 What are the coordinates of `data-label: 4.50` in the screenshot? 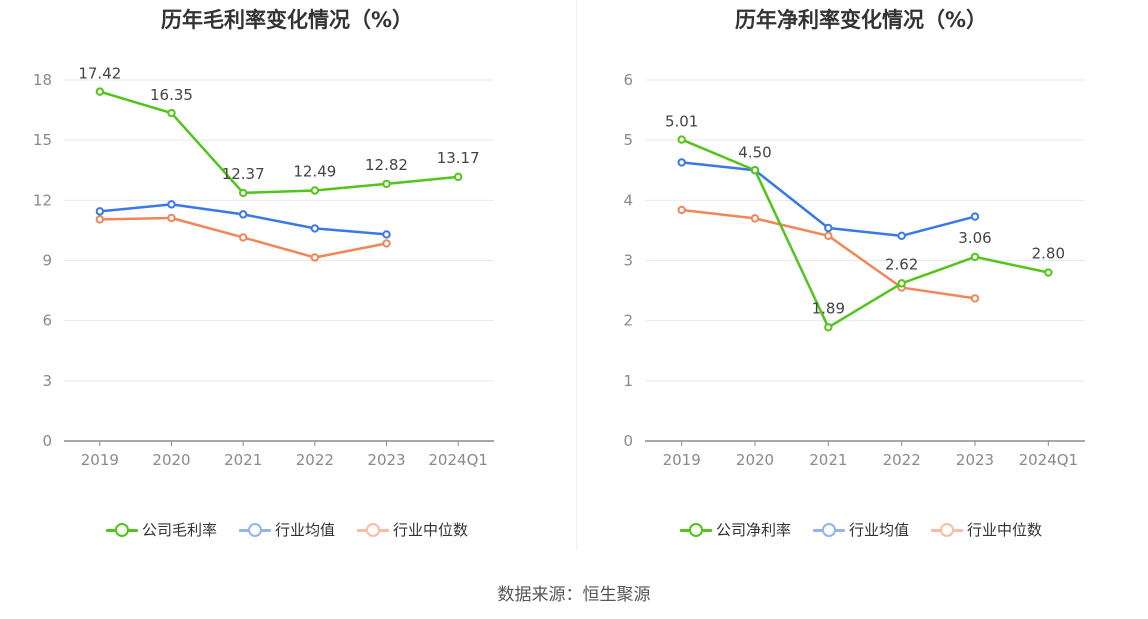 It's located at (754, 152).